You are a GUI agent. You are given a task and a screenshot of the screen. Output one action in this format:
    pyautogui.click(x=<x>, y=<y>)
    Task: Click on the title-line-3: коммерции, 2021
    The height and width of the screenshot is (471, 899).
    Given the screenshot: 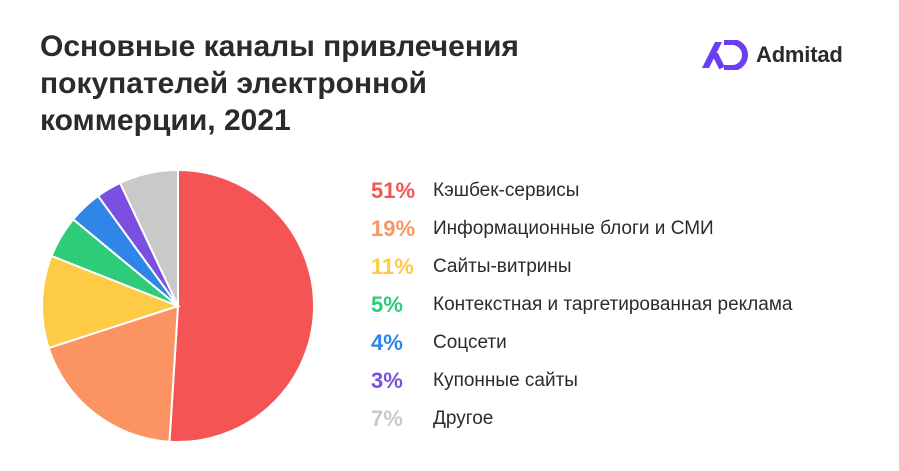 What is the action you would take?
    pyautogui.click(x=165, y=120)
    